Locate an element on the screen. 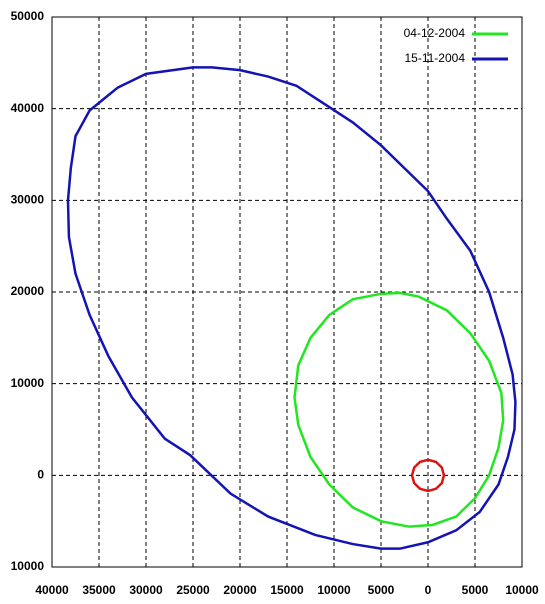 The width and height of the screenshot is (545, 604). x-tick-label: 35000 is located at coordinates (99, 590).